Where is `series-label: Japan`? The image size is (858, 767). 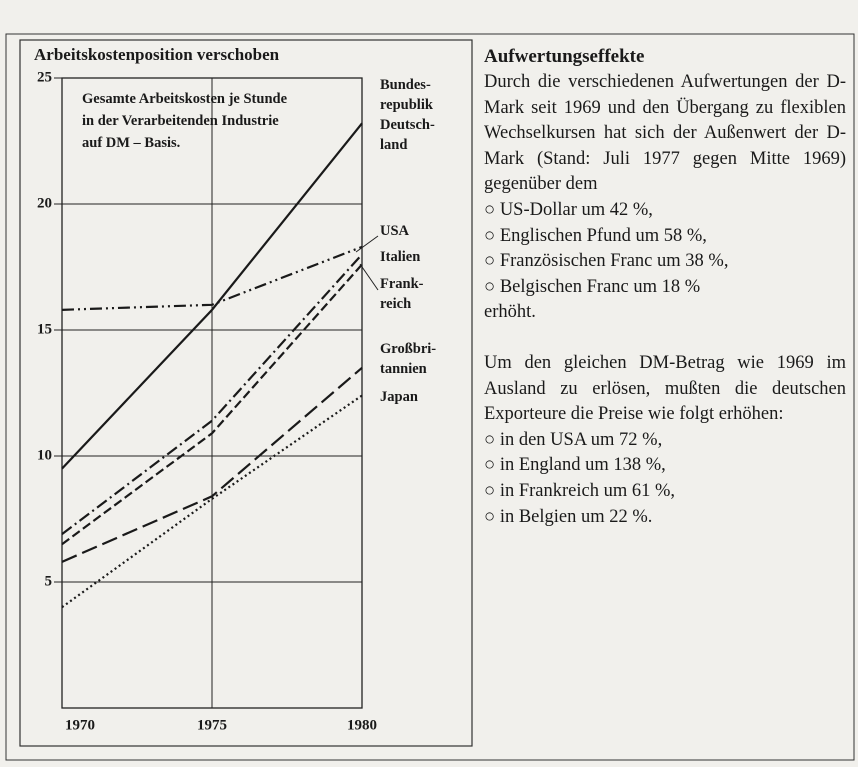
series-label: Japan is located at coordinates (399, 397).